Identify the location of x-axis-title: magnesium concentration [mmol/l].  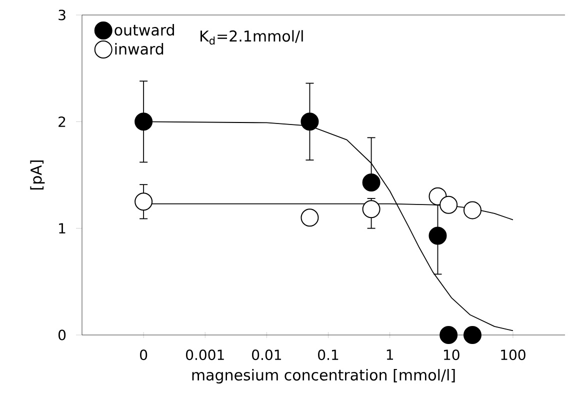
(323, 376).